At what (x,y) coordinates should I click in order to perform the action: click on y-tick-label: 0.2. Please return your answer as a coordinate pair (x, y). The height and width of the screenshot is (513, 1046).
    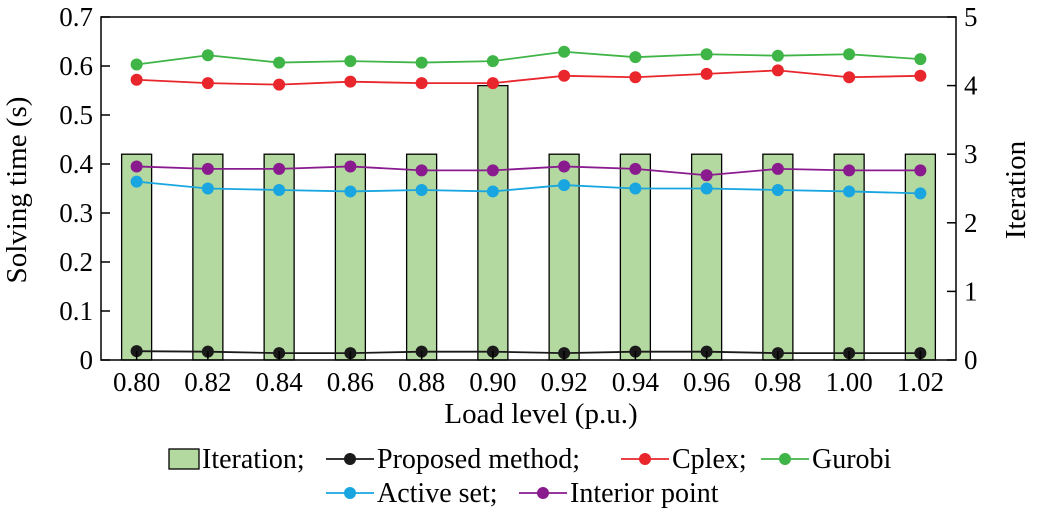
    Looking at the image, I should click on (76, 262).